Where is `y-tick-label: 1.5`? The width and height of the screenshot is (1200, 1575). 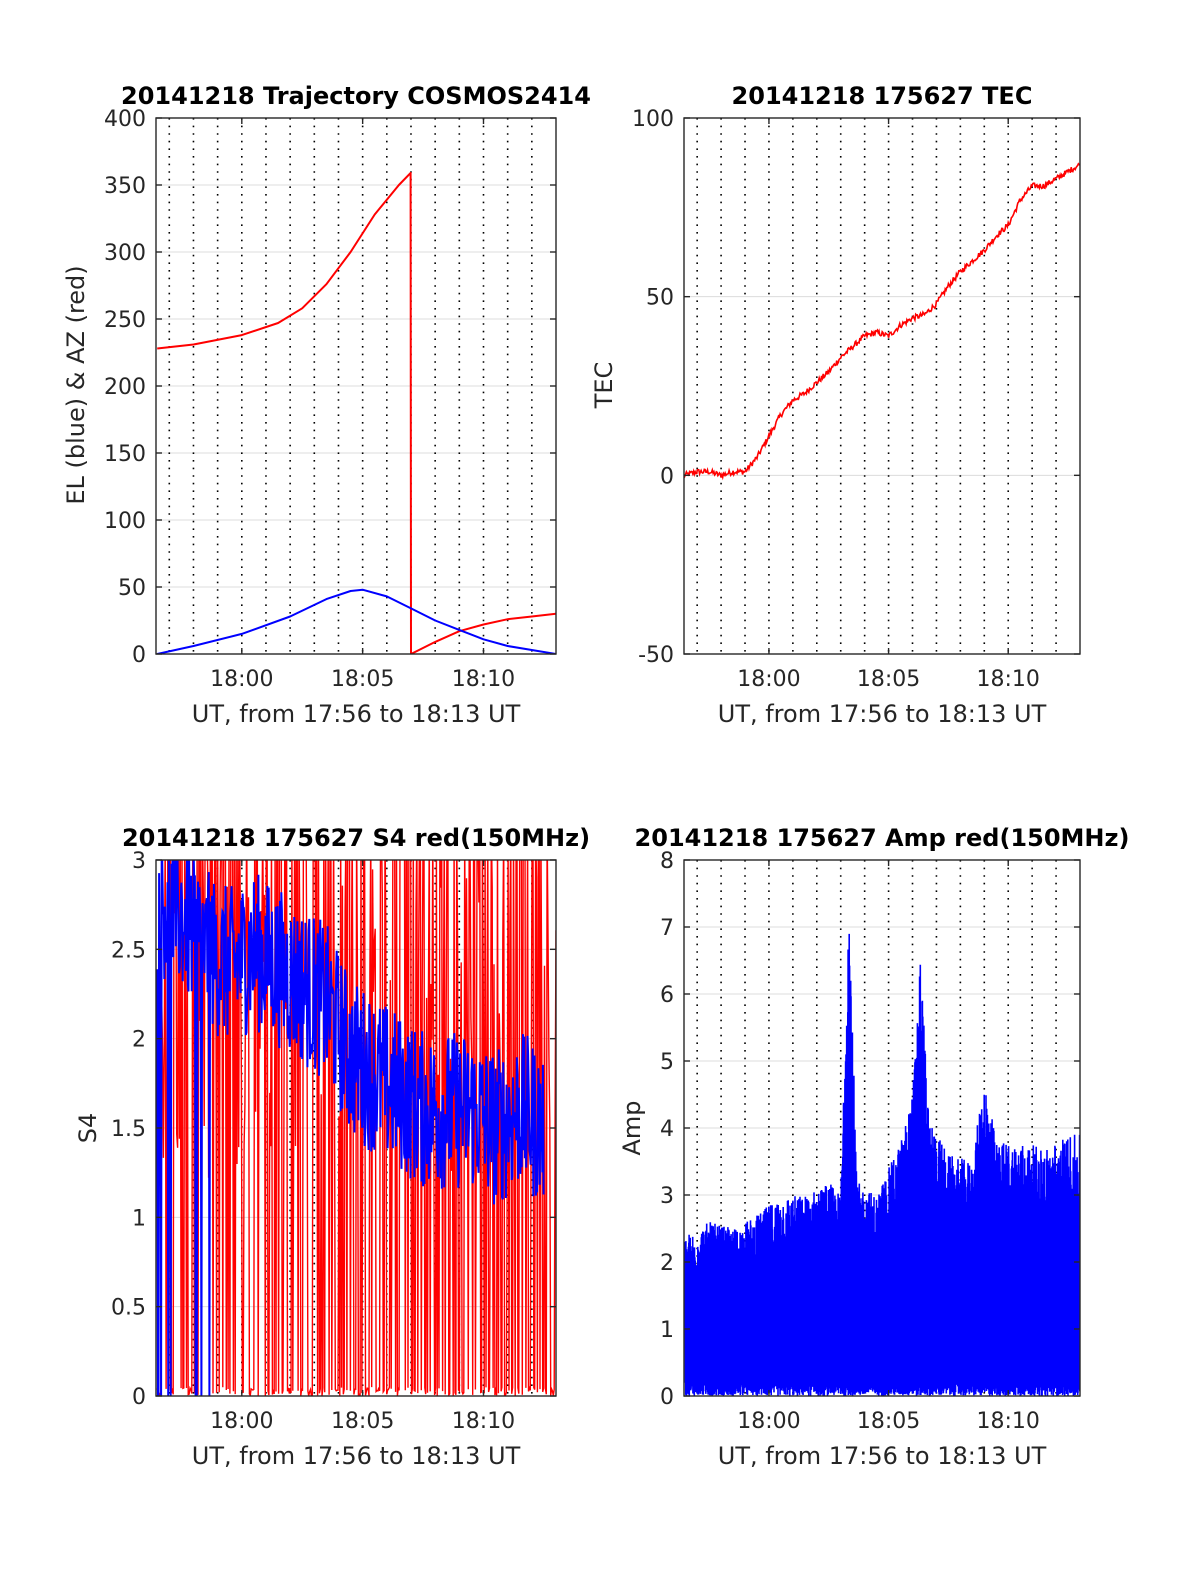
y-tick-label: 1.5 is located at coordinates (128, 1129).